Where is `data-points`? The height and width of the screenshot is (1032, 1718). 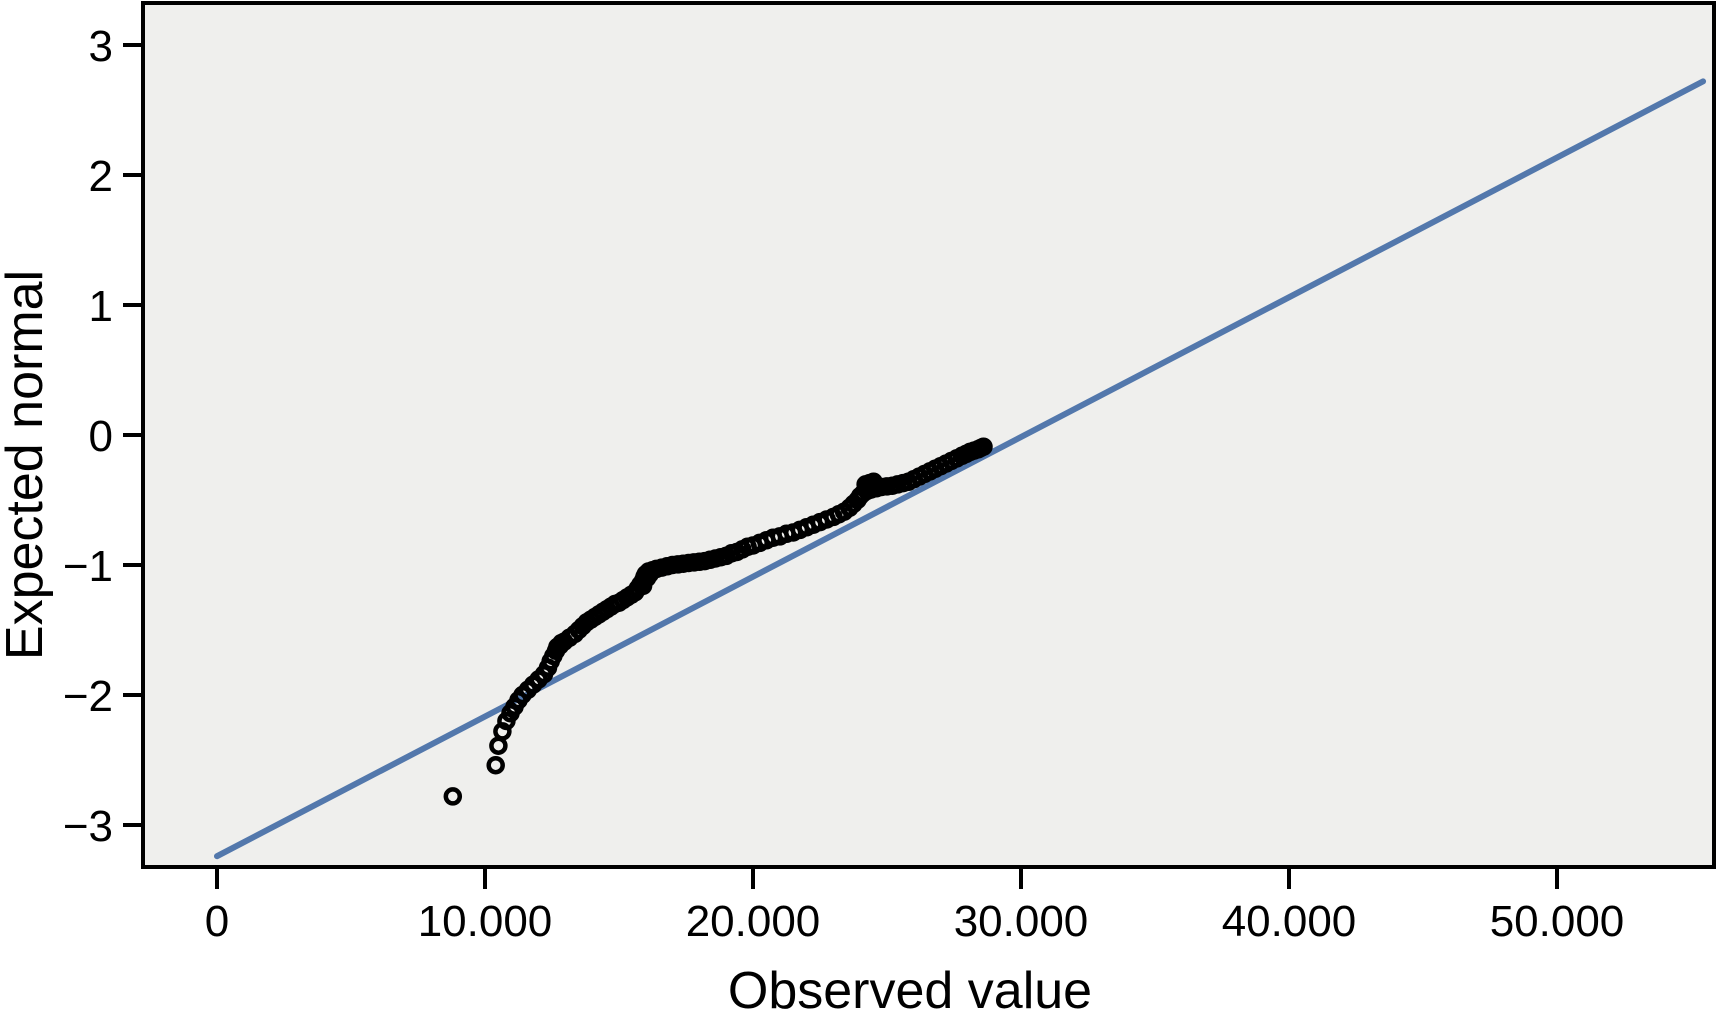 data-points is located at coordinates (718, 621).